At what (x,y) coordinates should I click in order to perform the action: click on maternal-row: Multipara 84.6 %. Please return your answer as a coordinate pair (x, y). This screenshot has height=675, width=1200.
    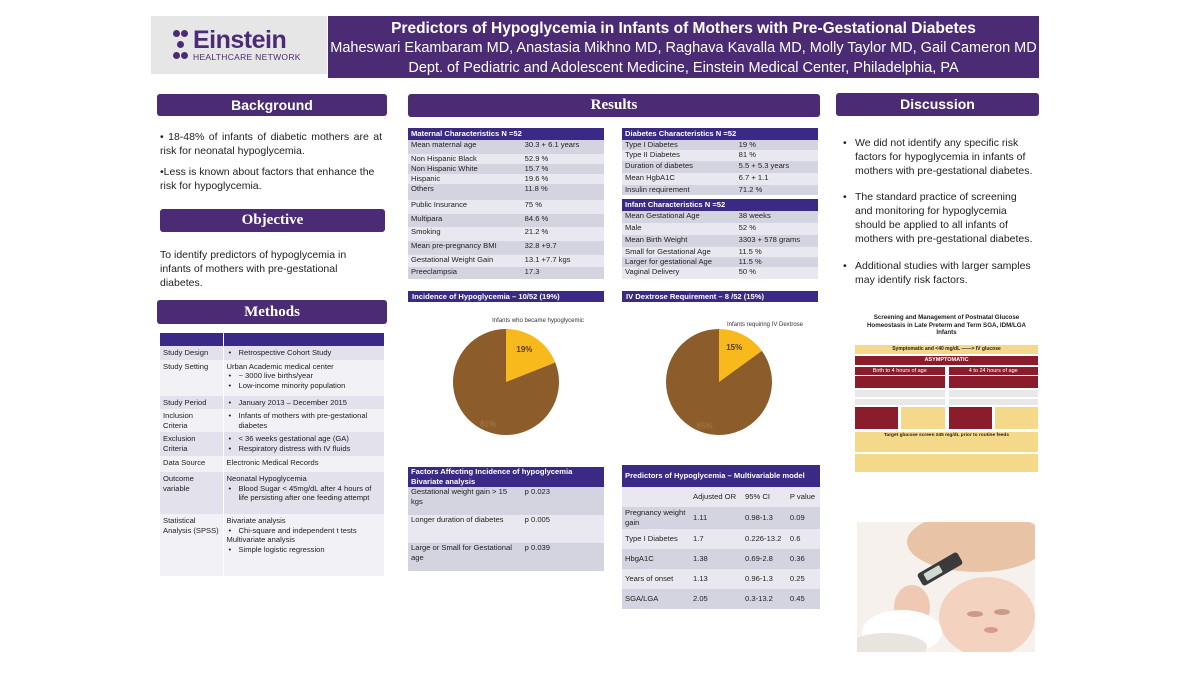
    Looking at the image, I should click on (506, 220).